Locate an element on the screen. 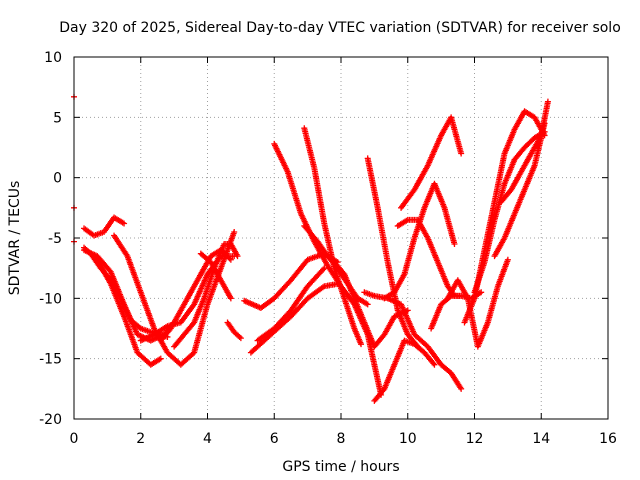 The width and height of the screenshot is (640, 480). x-tick-labels: 0 2 4 6 8 10 12 14 16 is located at coordinates (343, 439).